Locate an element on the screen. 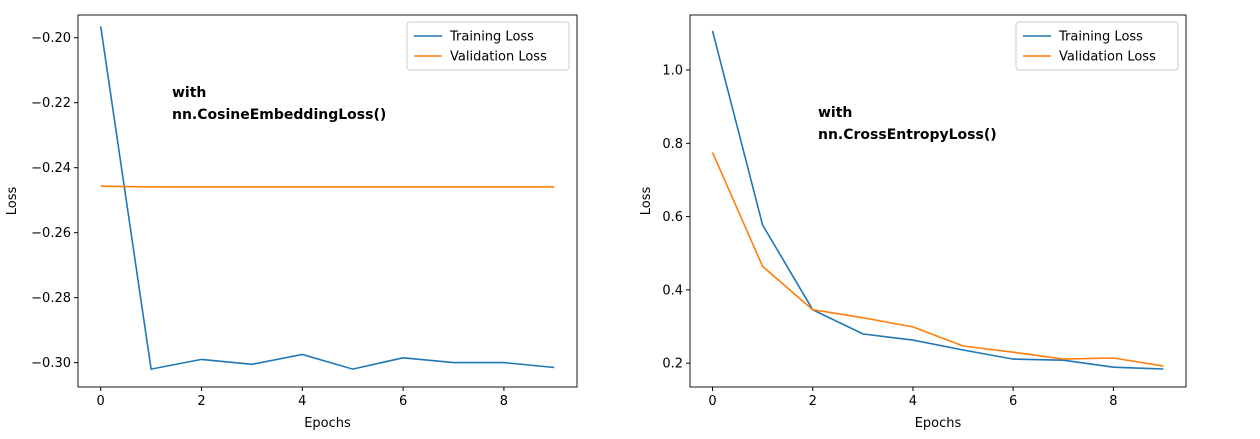 This screenshot has width=1260, height=439. y-tick-label: −0.20 is located at coordinates (51, 38).